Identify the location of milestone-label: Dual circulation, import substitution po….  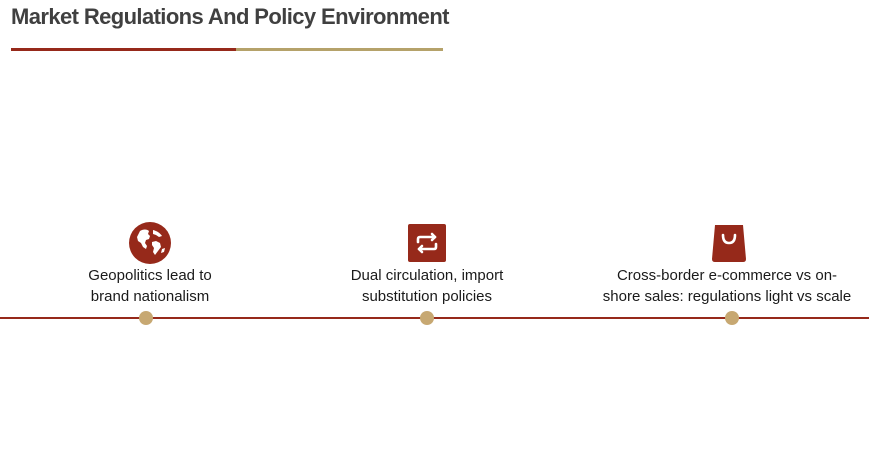
(427, 286).